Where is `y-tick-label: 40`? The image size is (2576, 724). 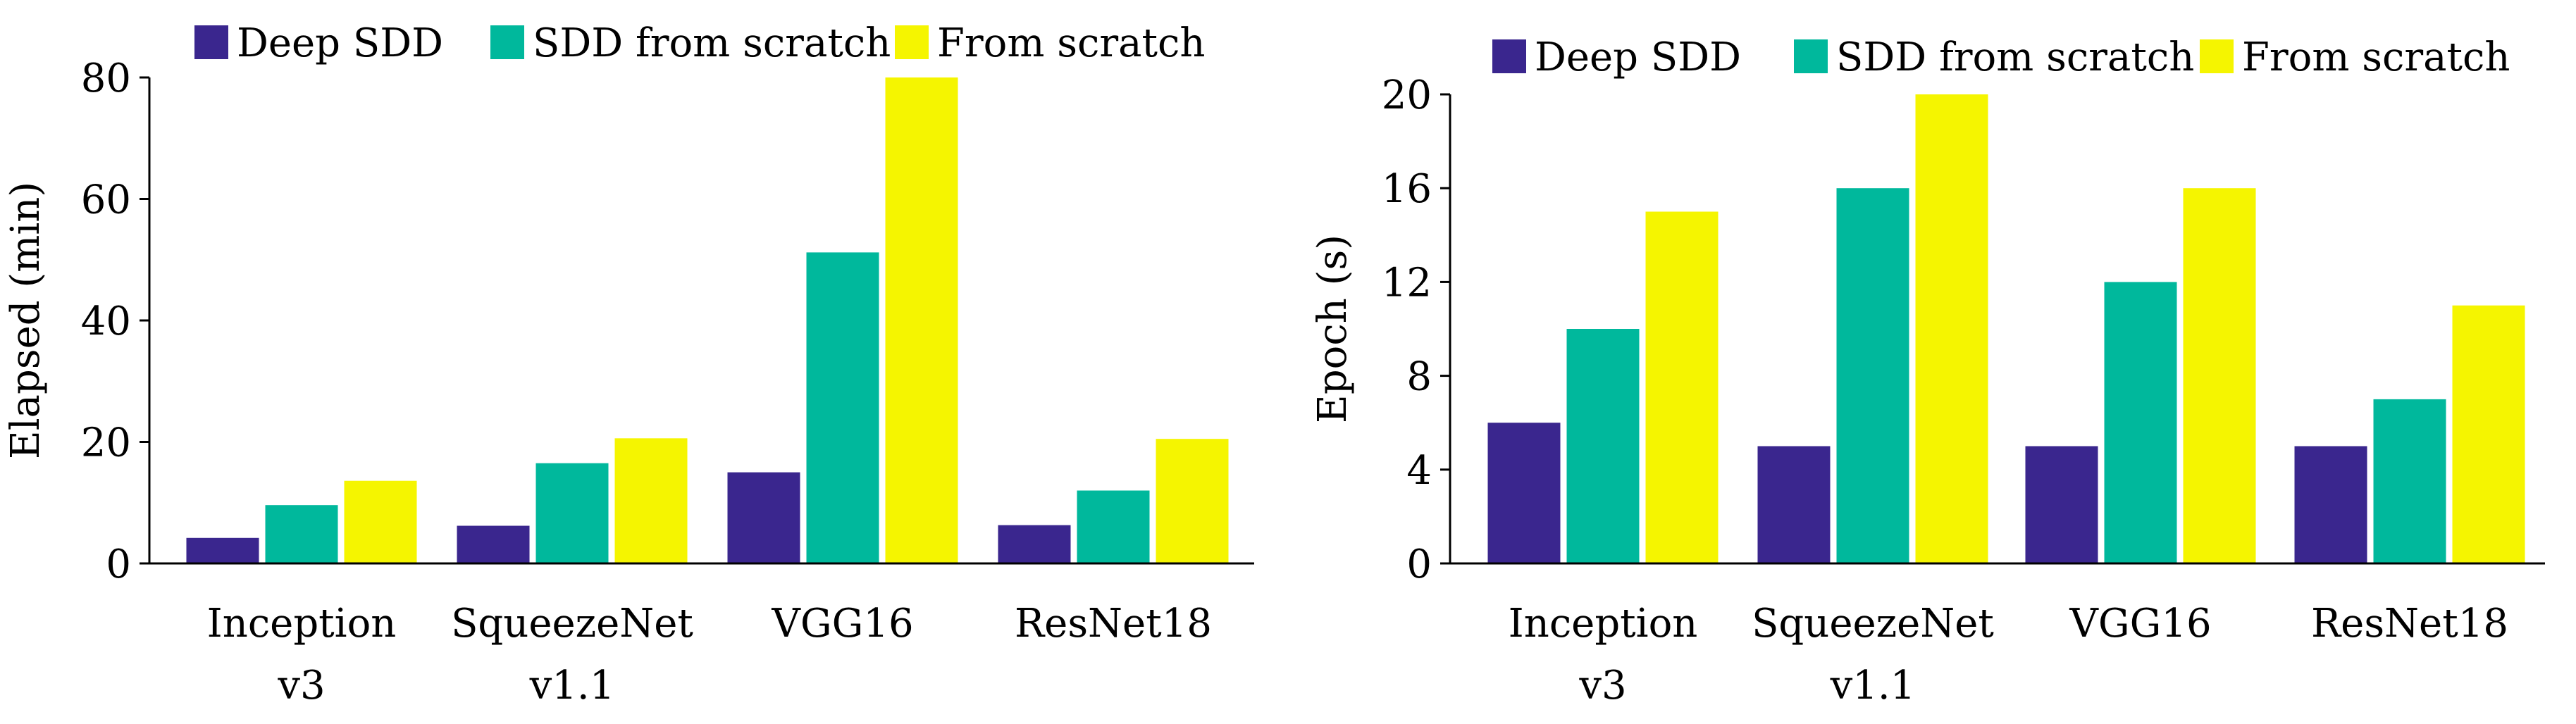 y-tick-label: 40 is located at coordinates (106, 322).